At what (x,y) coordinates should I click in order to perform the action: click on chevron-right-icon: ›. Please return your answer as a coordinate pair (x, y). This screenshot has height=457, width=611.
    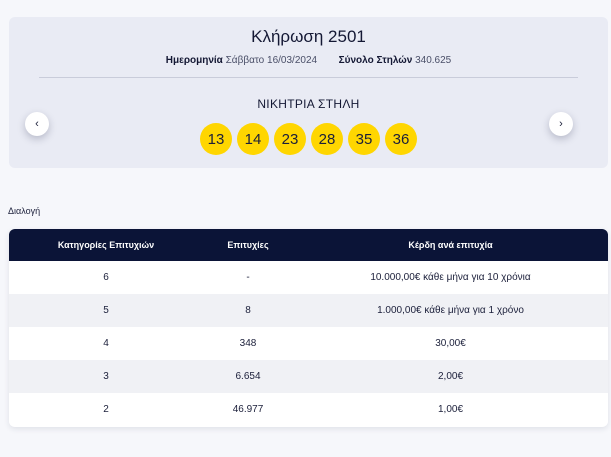
    Looking at the image, I should click on (561, 124).